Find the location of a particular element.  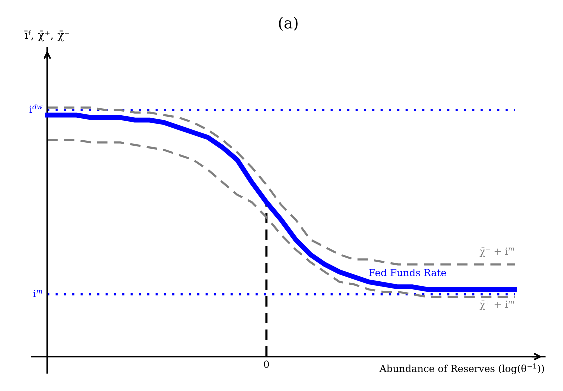

ref-line-label: i$^{dw}$ is located at coordinates (36, 108).